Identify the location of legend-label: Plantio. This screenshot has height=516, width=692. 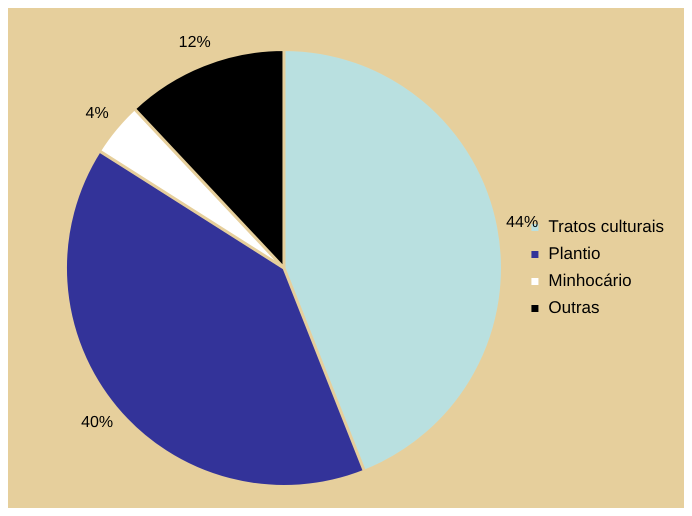
(574, 254).